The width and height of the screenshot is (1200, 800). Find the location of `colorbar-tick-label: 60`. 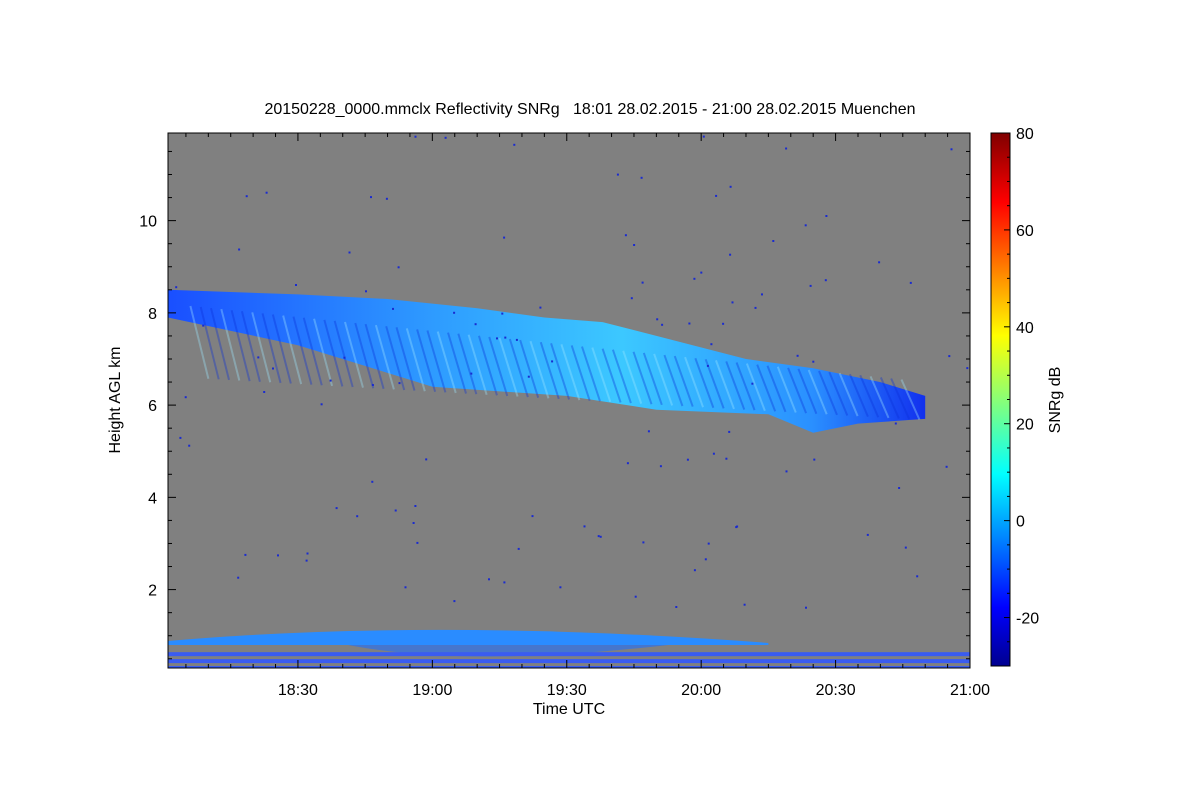

colorbar-tick-label: 60 is located at coordinates (1025, 231).